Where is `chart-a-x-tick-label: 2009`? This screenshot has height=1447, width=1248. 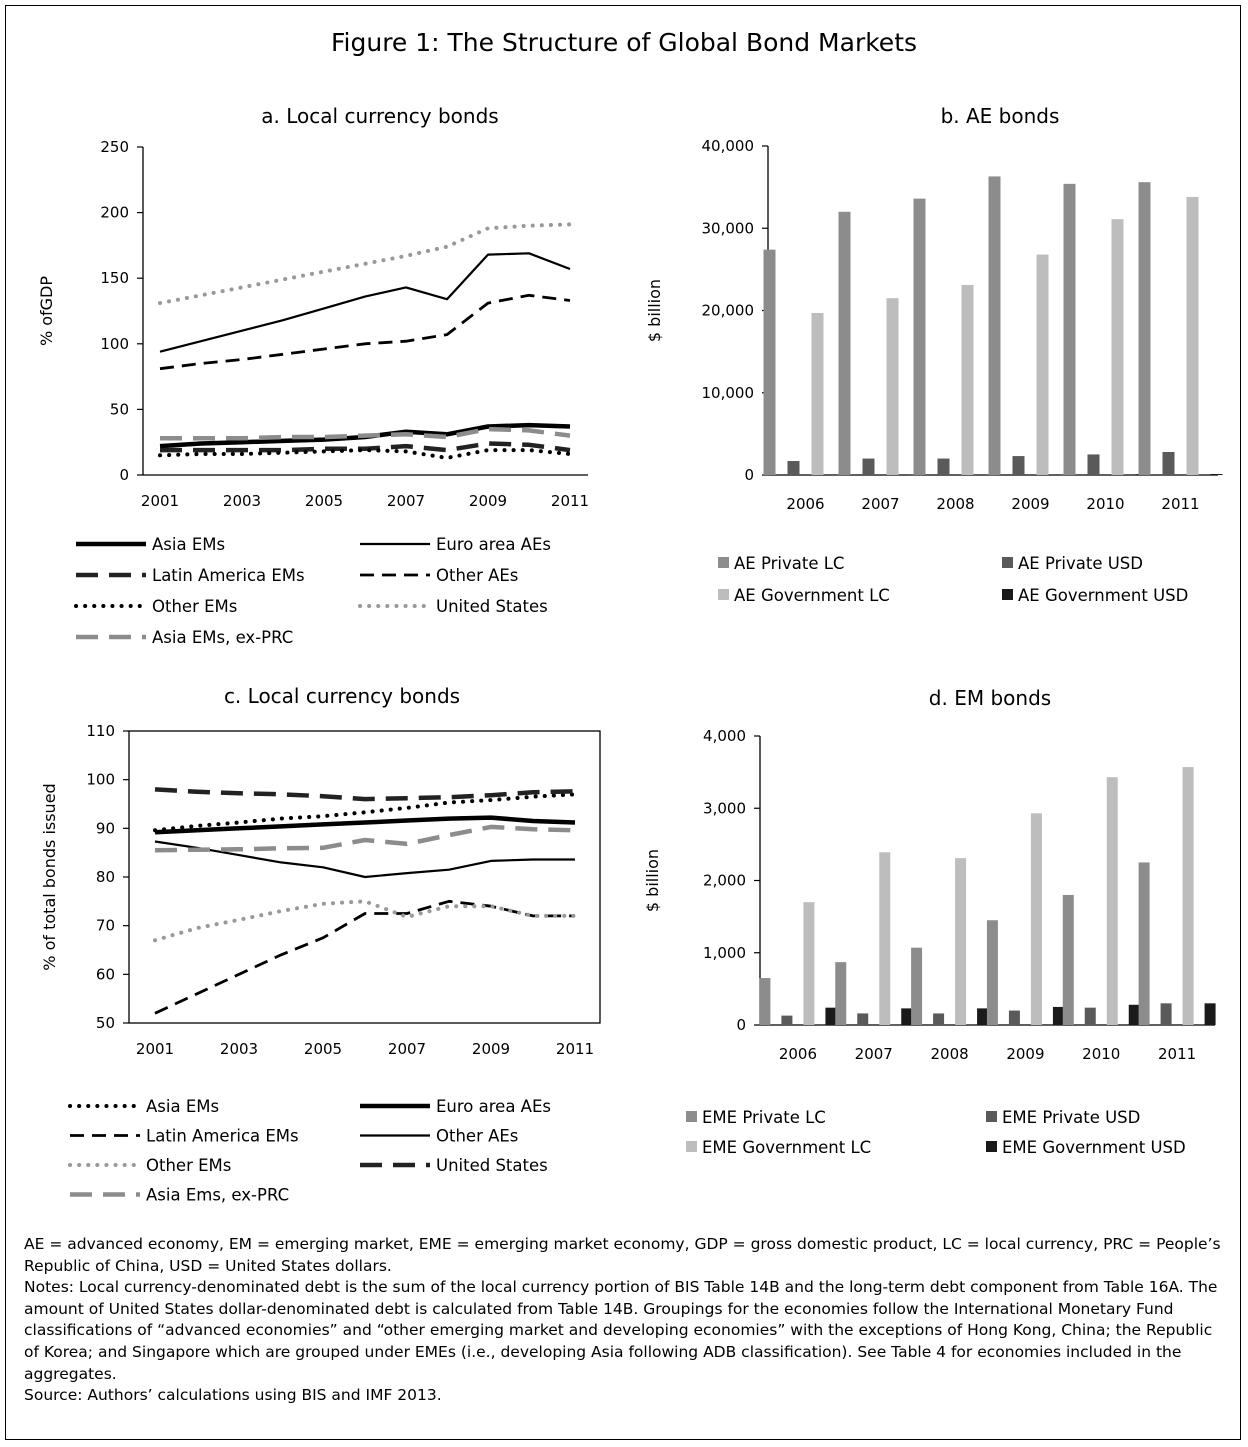 chart-a-x-tick-label: 2009 is located at coordinates (488, 501).